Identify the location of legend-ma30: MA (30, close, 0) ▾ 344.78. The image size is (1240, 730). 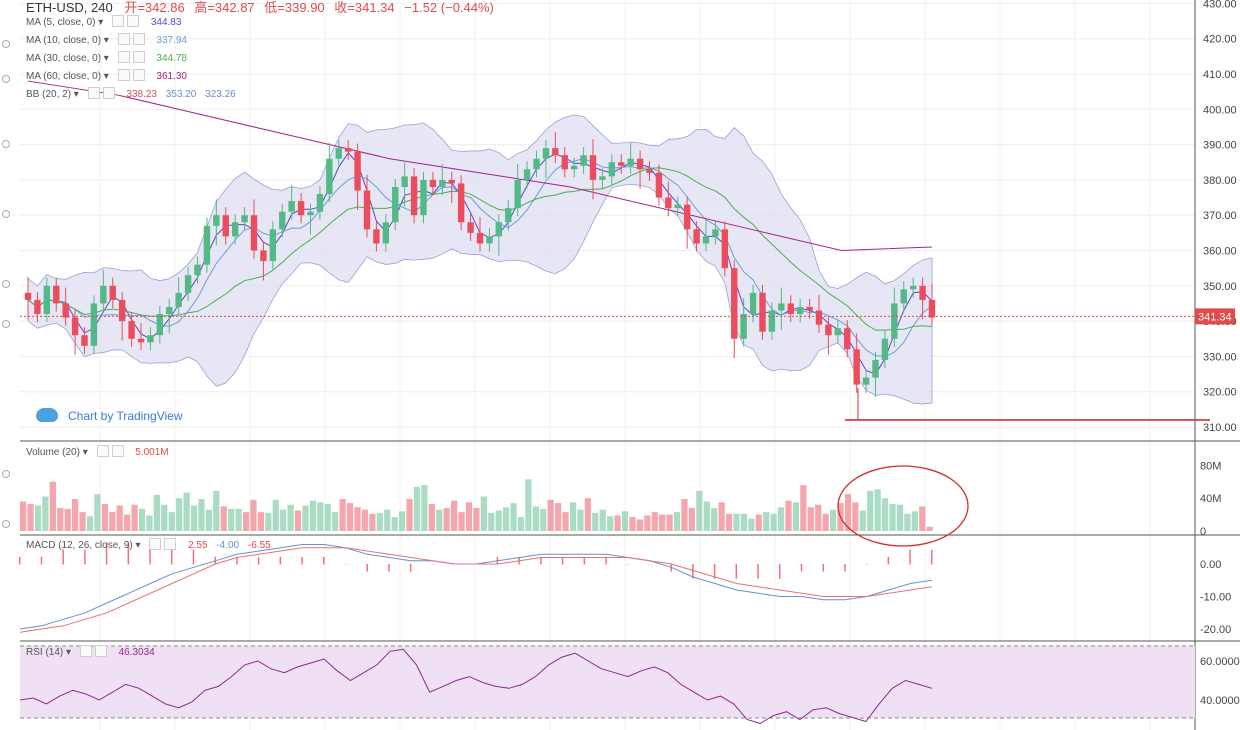
(106, 57).